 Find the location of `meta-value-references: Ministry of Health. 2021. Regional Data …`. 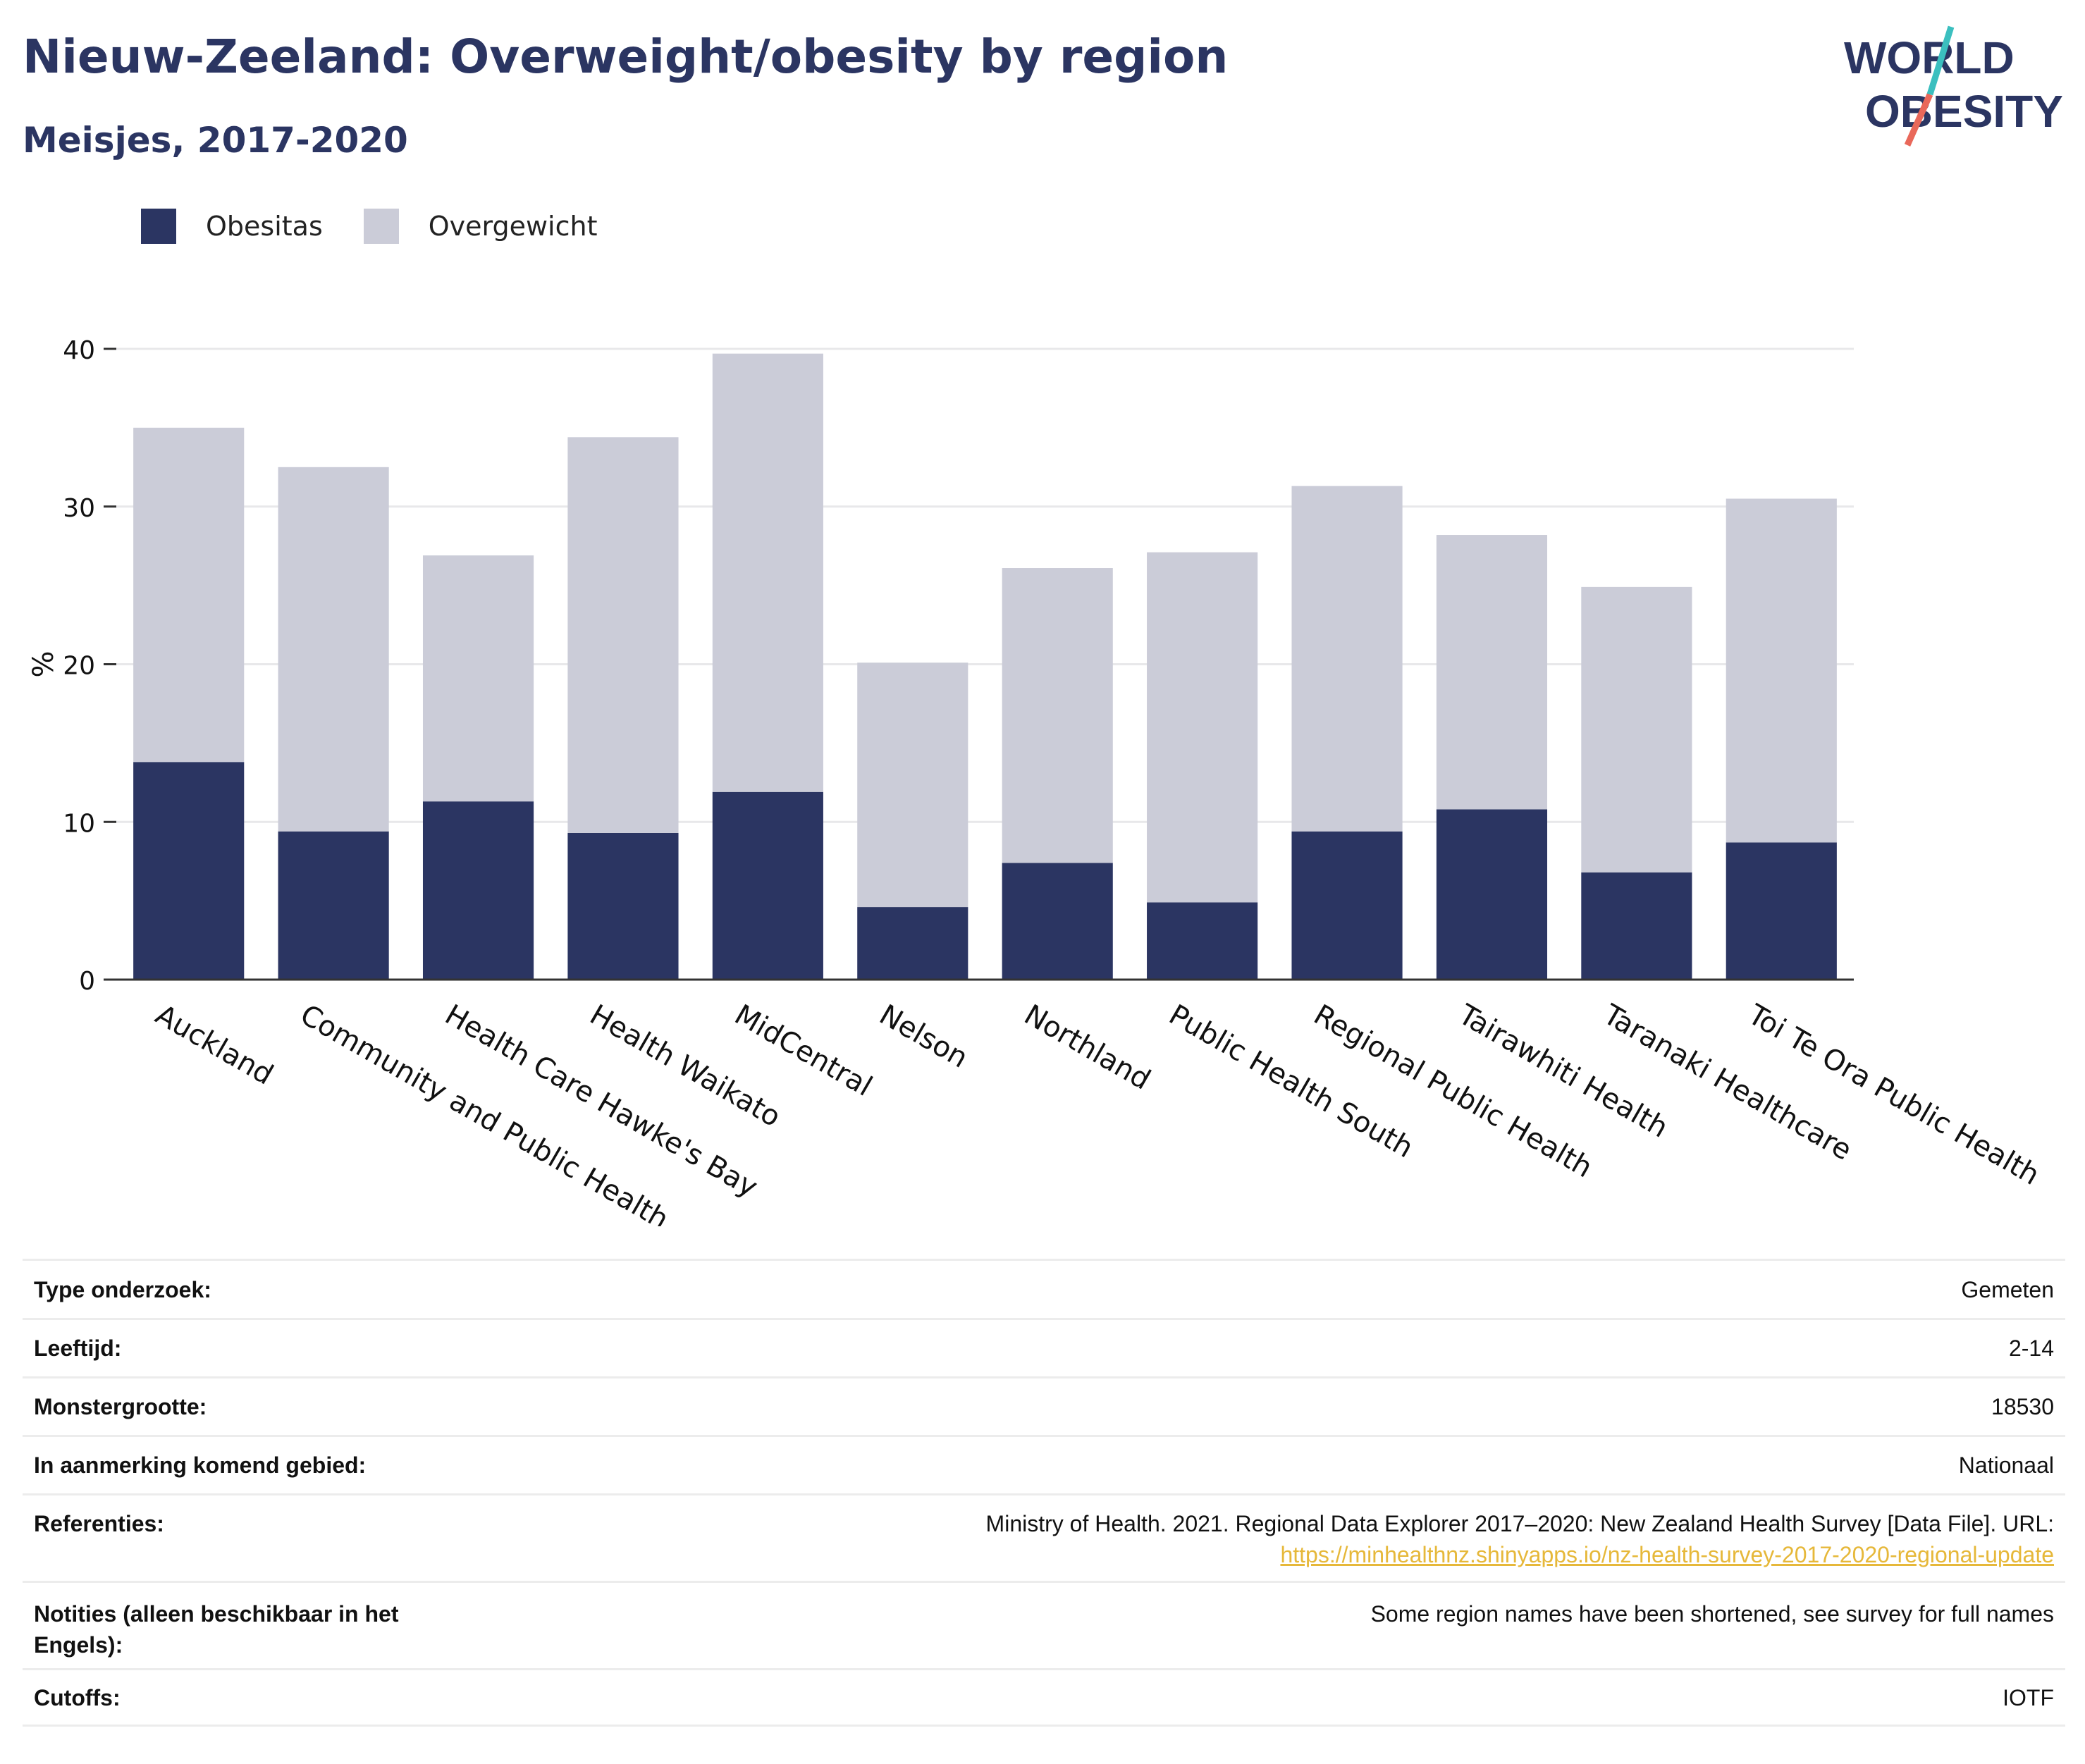

meta-value-references: Ministry of Health. 2021. Regional Data … is located at coordinates (1269, 1544).